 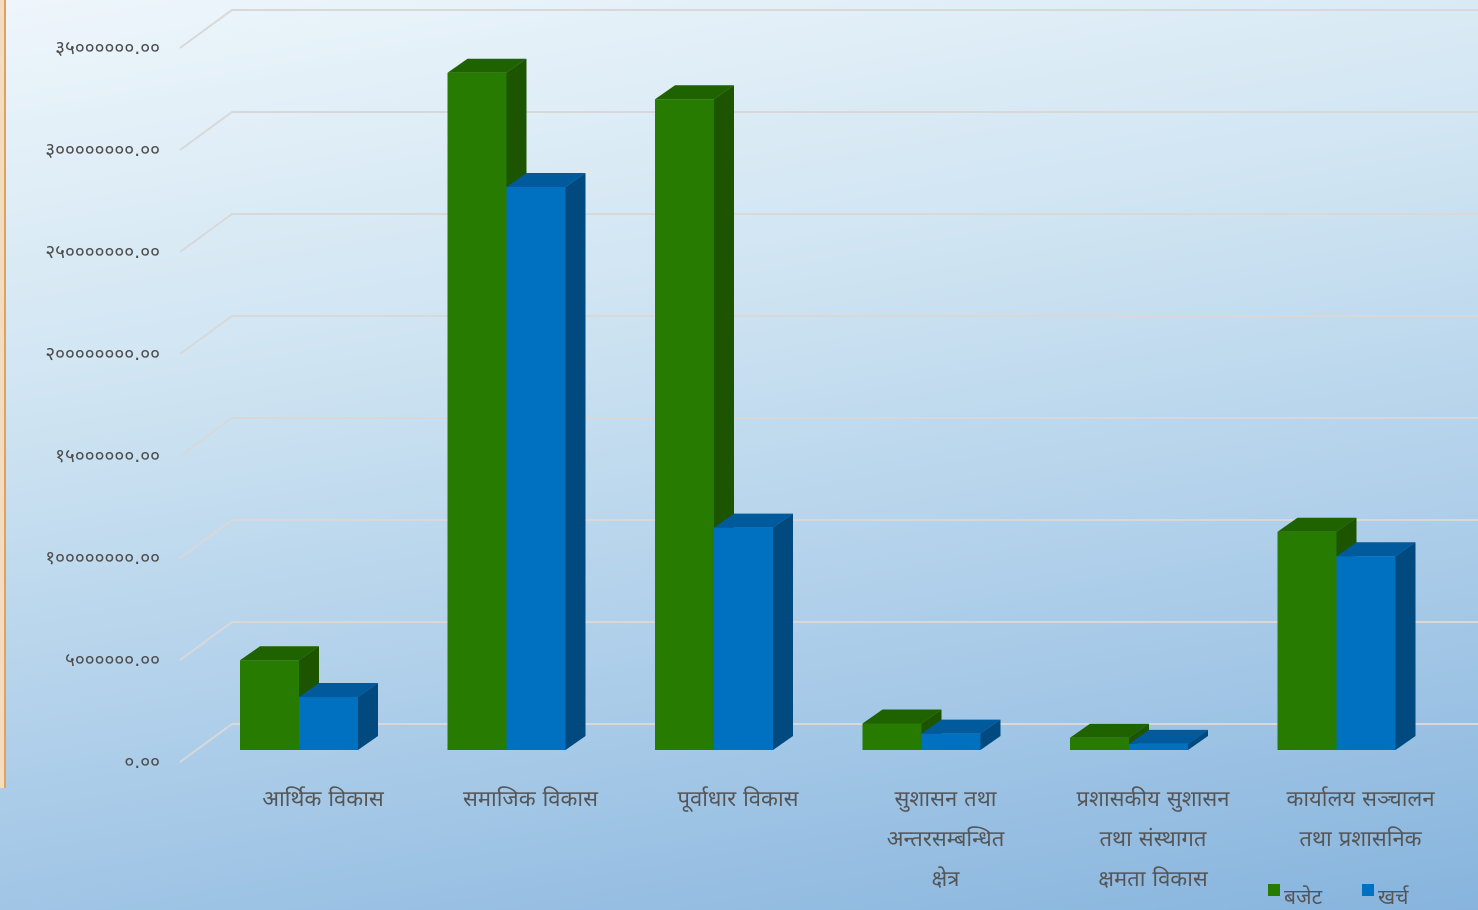 What do you see at coordinates (102, 150) in the screenshot?
I see `y-tick-label: ३००००००००.००` at bounding box center [102, 150].